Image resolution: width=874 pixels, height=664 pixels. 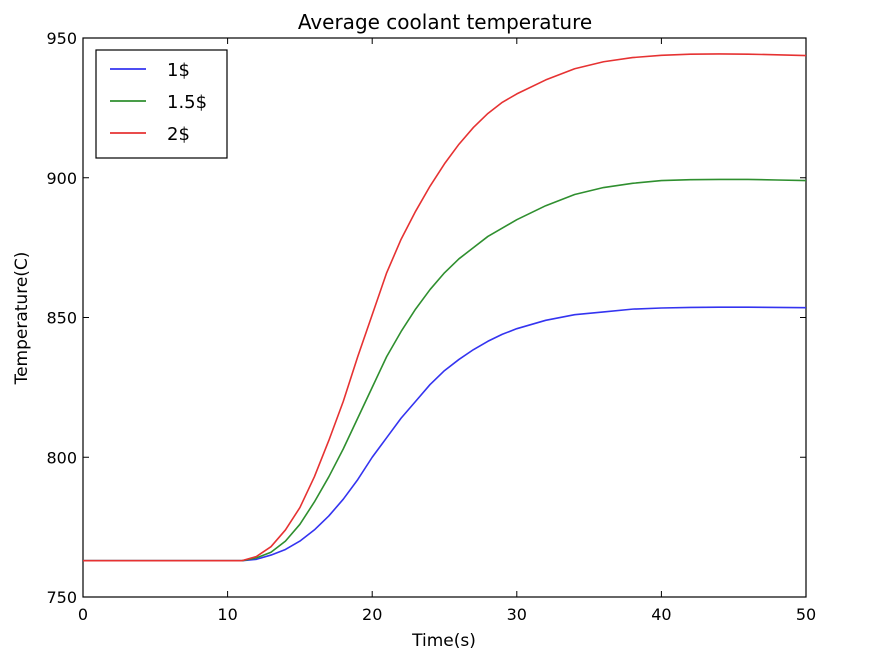 I want to click on legend: 1$ 1.5$ 2$, so click(x=161, y=104).